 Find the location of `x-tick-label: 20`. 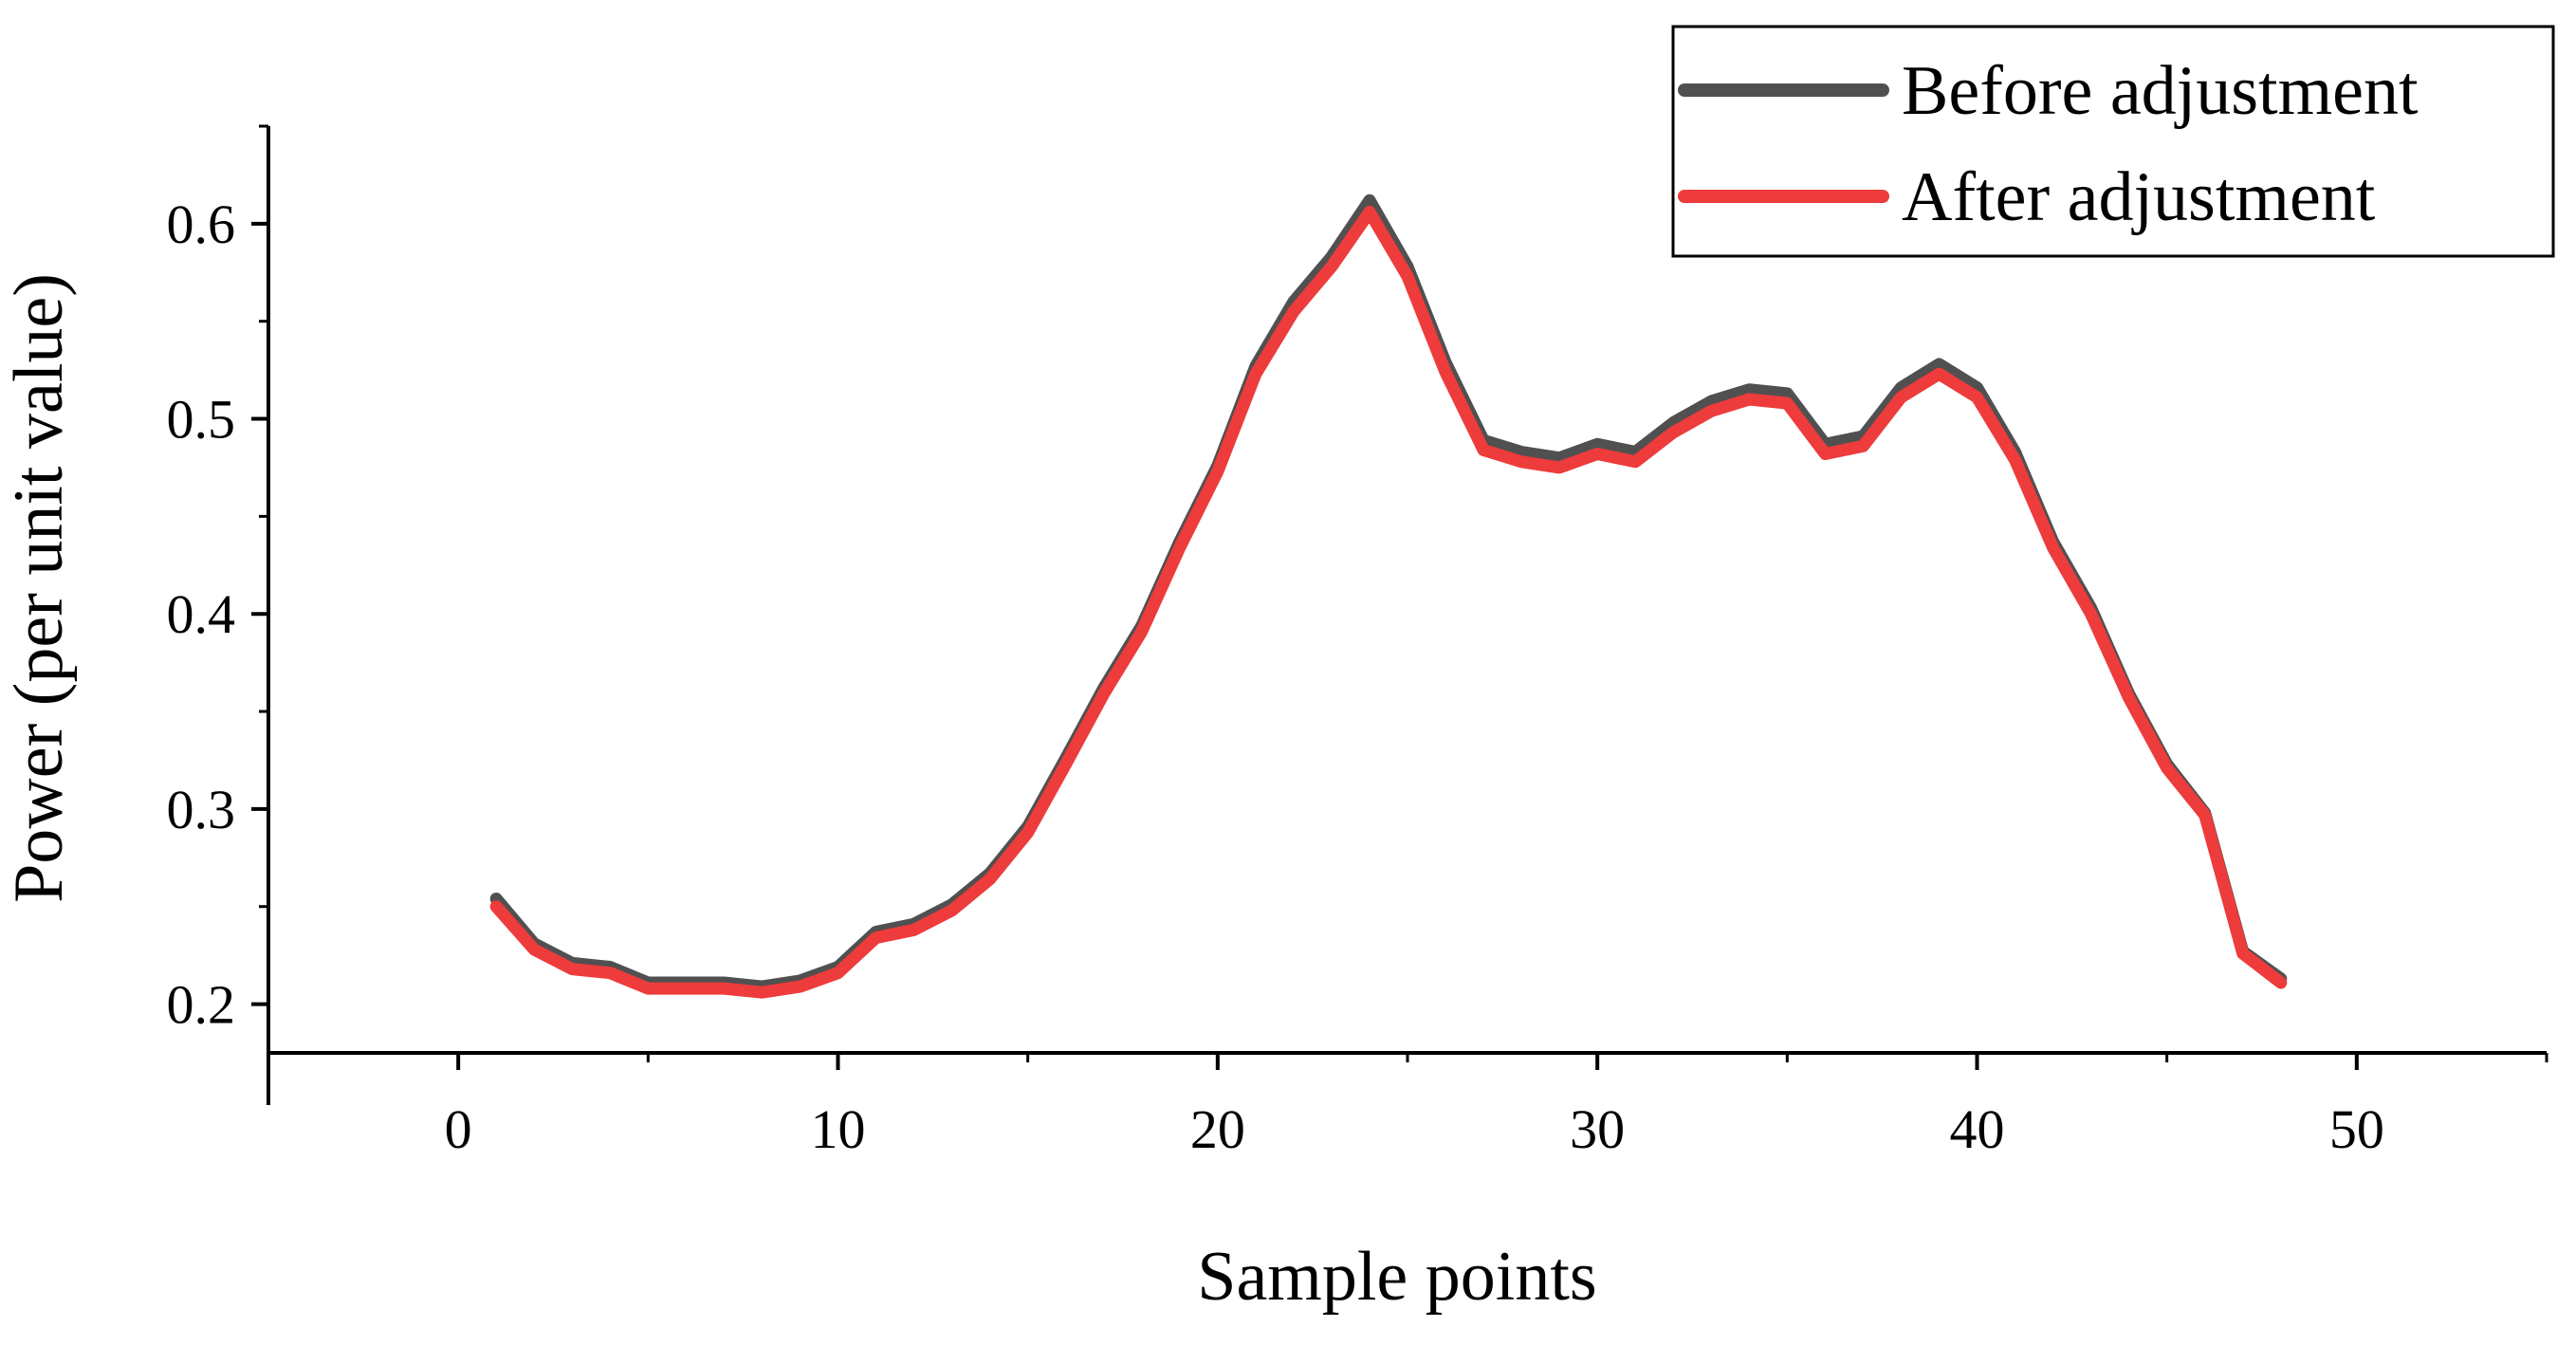

x-tick-label: 20 is located at coordinates (1217, 1129).